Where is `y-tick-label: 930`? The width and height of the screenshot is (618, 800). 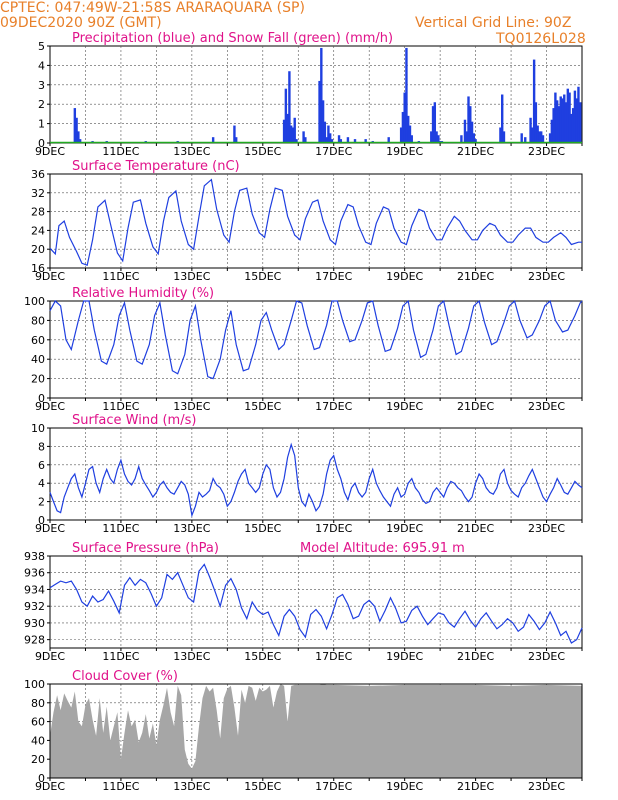
y-tick-label: 930 is located at coordinates (34, 623).